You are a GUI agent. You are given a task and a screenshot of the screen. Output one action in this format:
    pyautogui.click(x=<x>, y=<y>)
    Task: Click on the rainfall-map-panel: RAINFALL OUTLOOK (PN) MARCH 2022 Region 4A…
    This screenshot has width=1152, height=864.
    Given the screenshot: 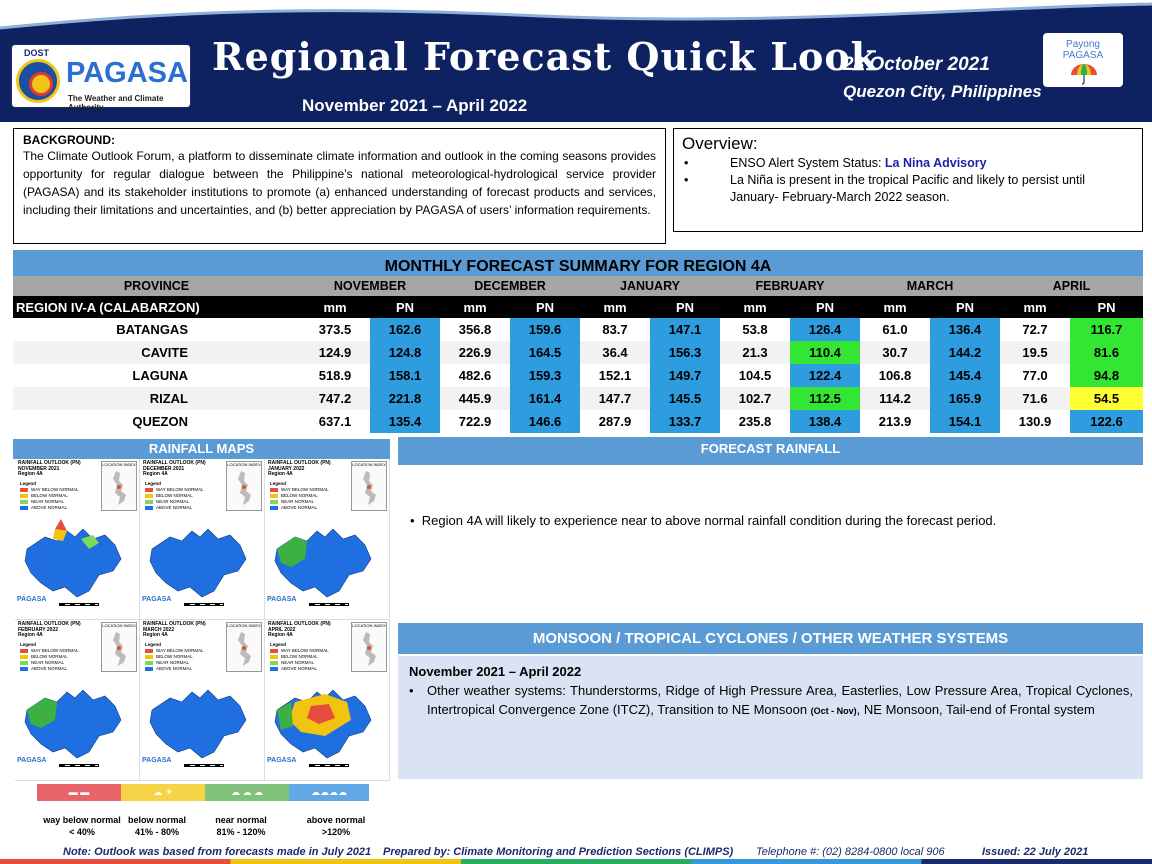 What is the action you would take?
    pyautogui.click(x=202, y=700)
    